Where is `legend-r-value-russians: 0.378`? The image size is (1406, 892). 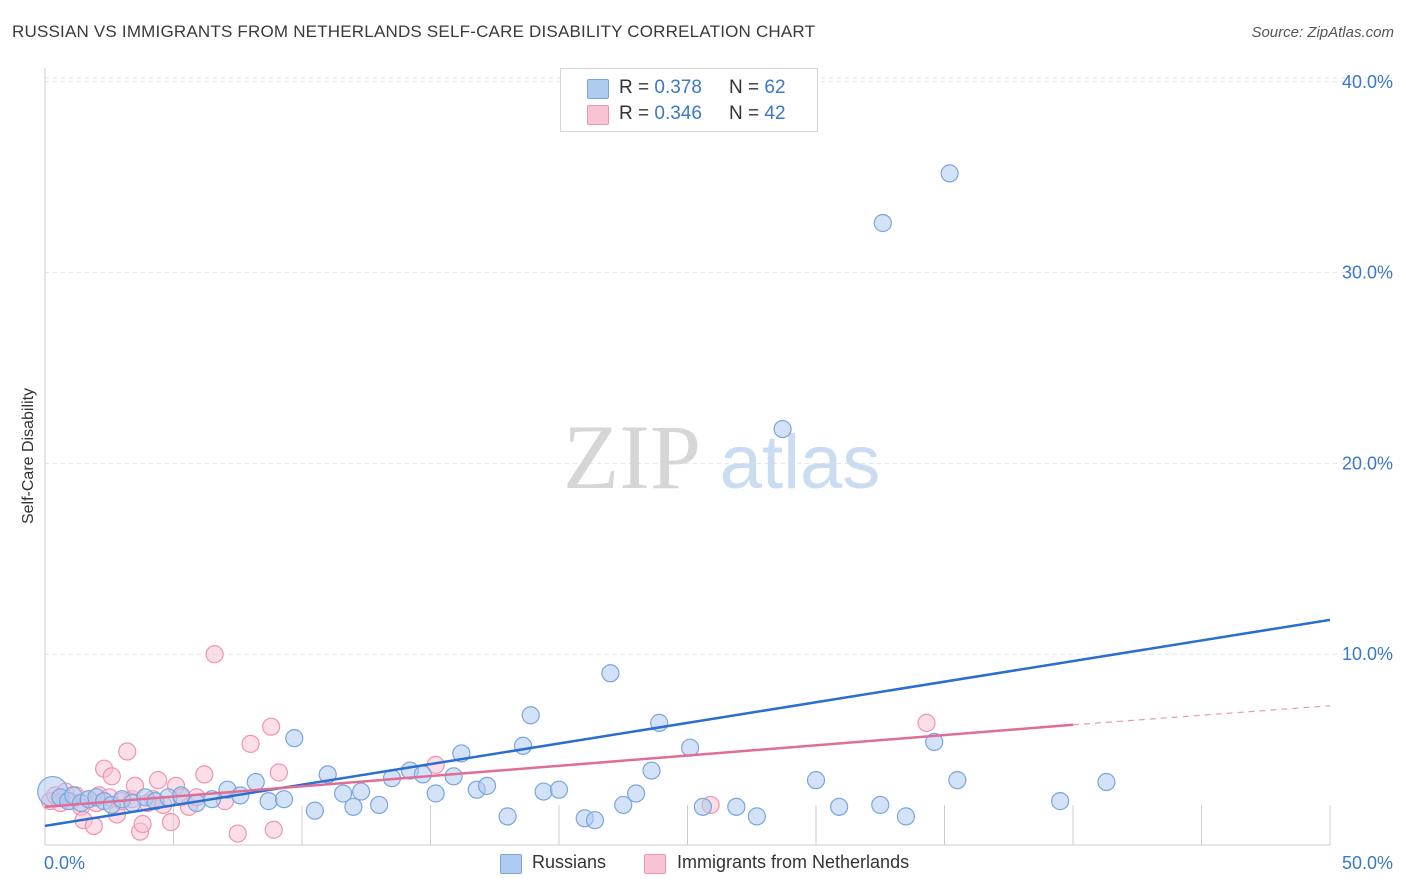
legend-r-value-russians: 0.378 is located at coordinates (678, 87).